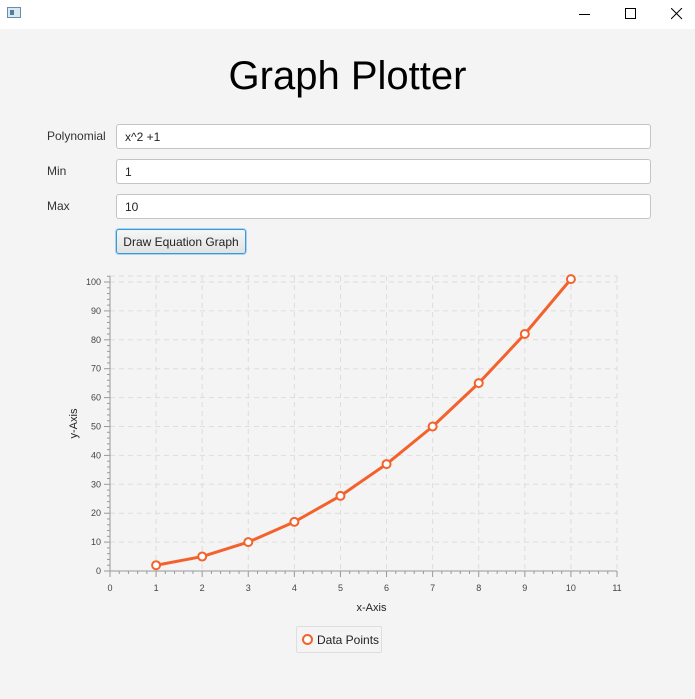 Image resolution: width=695 pixels, height=699 pixels. Describe the element at coordinates (383, 136) in the screenshot. I see `polynomial-input` at that location.